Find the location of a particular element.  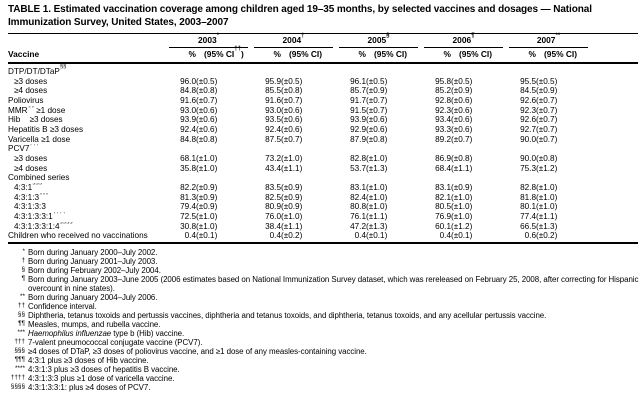

percent-value-cell: 82.2 is located at coordinates (188, 187).